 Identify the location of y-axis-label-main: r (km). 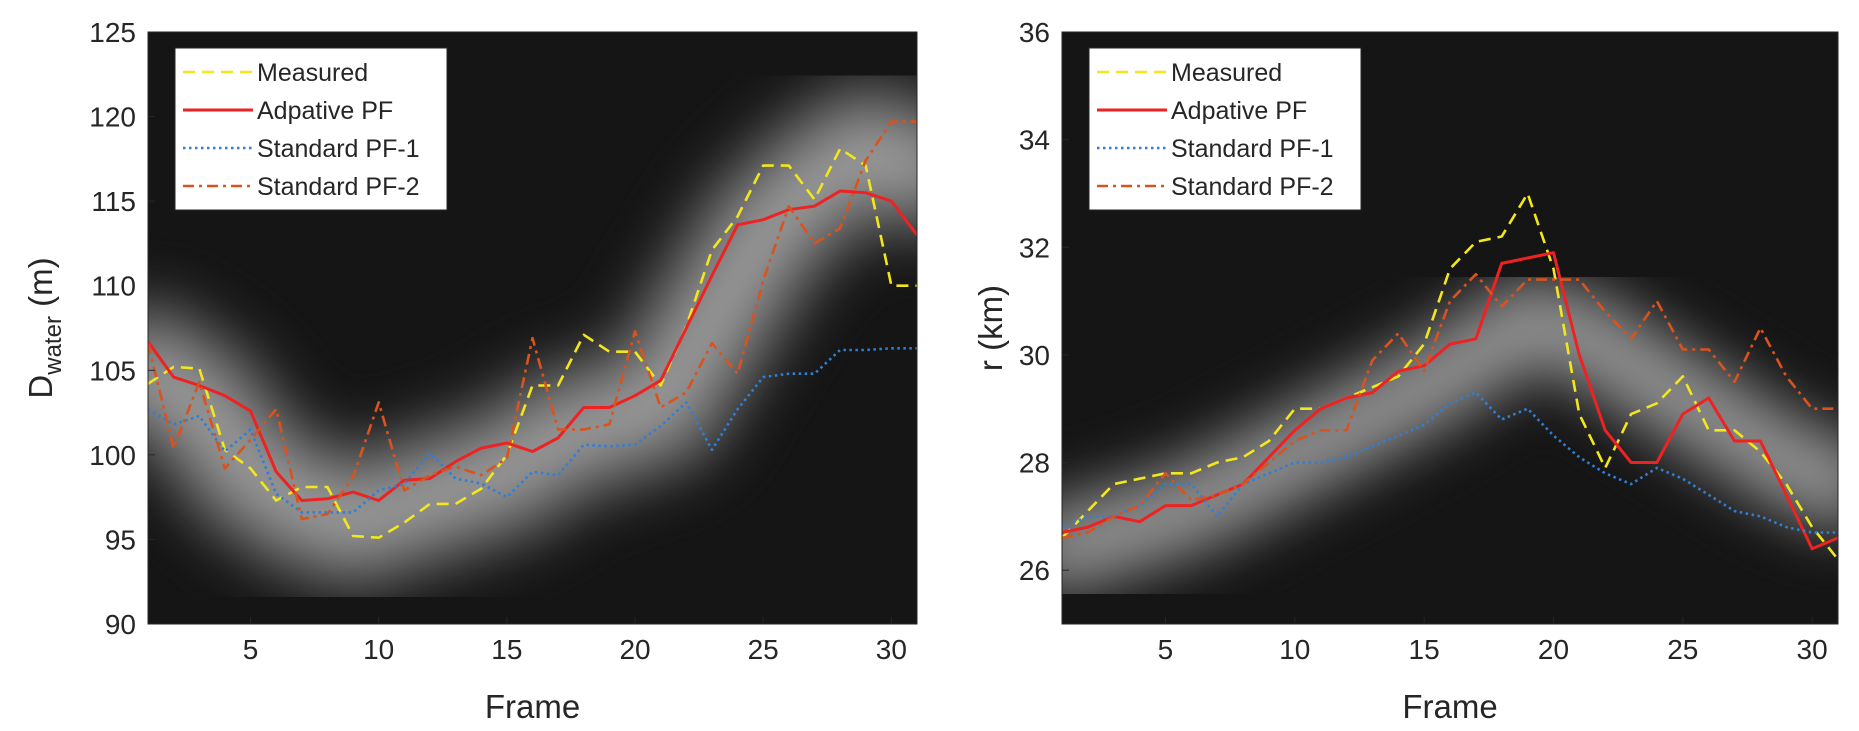
(990, 328).